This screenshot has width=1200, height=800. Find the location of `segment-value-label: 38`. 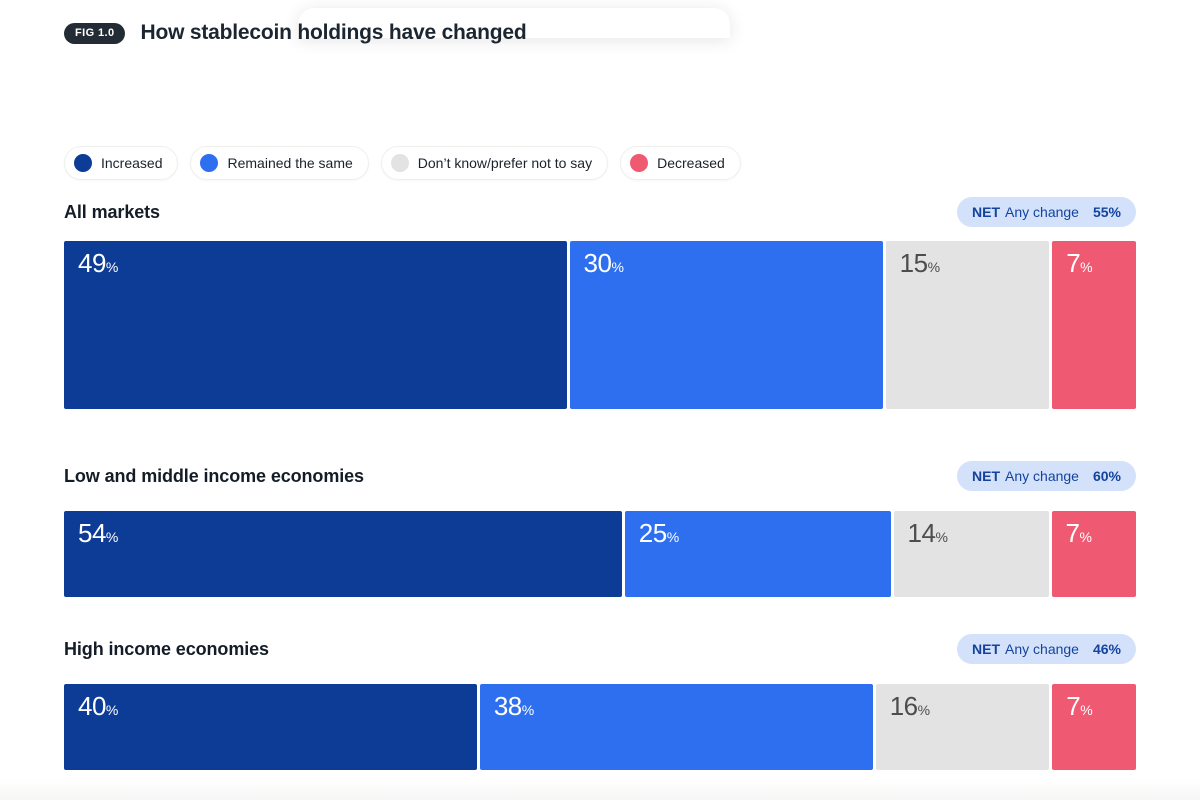

segment-value-label: 38 is located at coordinates (507, 706).